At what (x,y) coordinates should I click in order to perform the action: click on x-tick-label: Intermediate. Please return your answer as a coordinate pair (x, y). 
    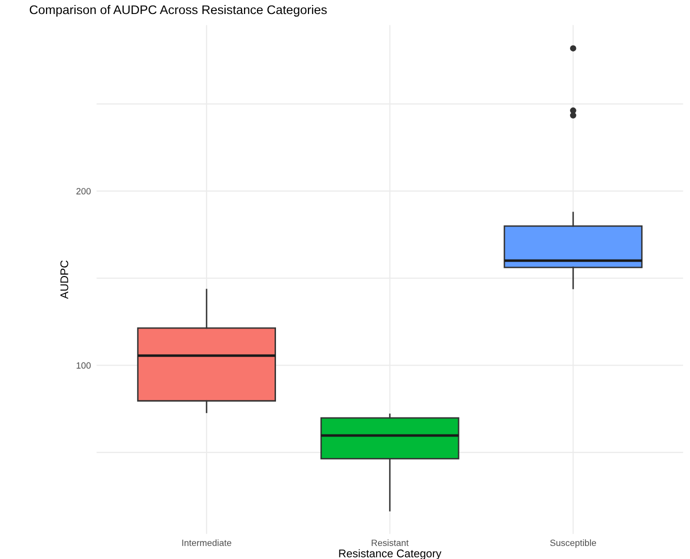
    Looking at the image, I should click on (207, 542).